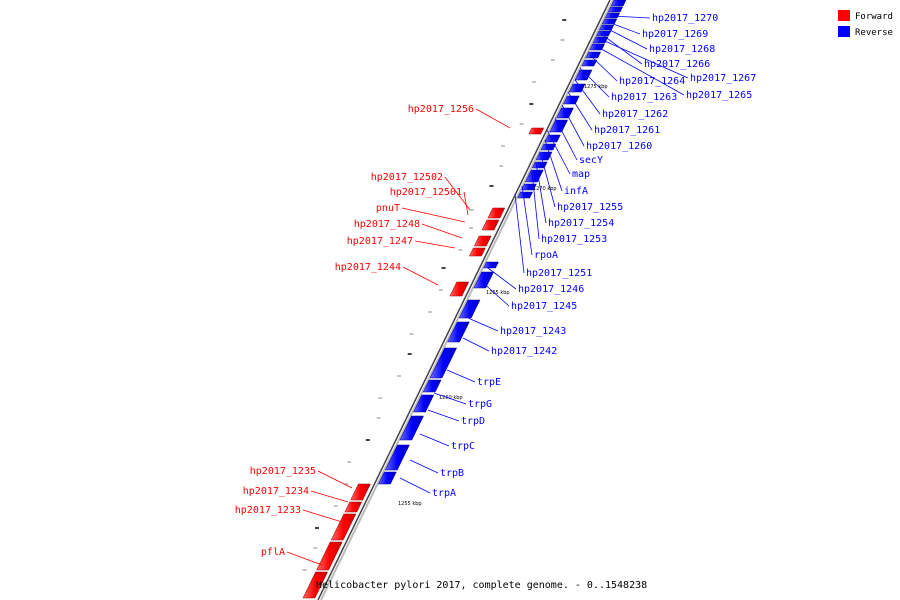 The image size is (900, 600). Describe the element at coordinates (268, 510) in the screenshot. I see `gene-label: hp2017_1233` at that location.